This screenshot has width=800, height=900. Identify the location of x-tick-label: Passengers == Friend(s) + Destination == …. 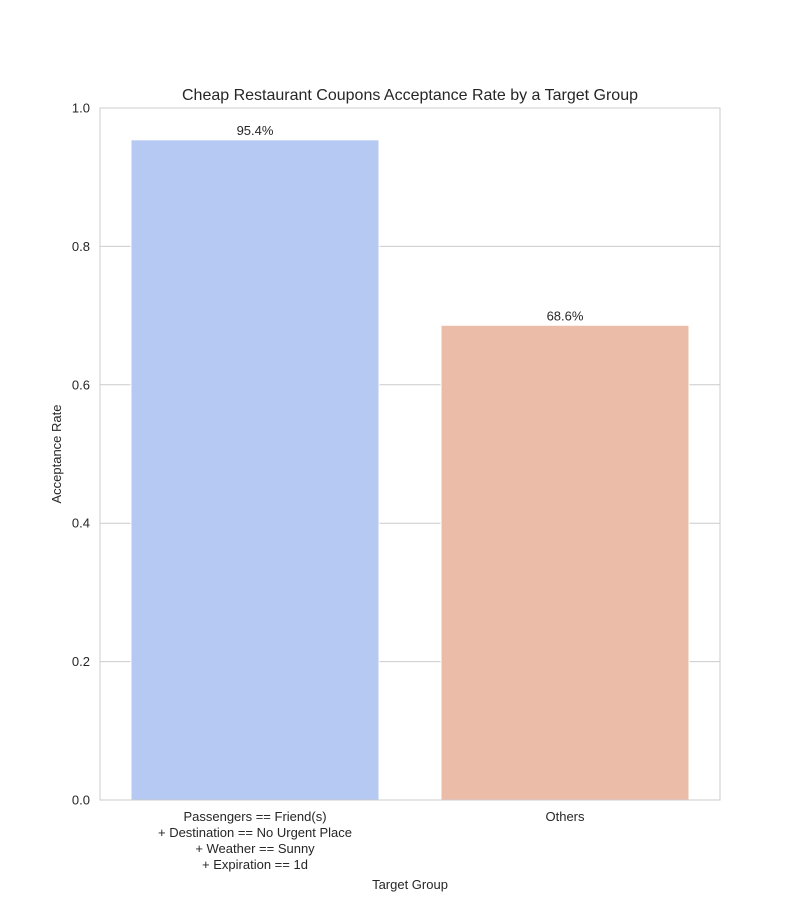
(255, 840).